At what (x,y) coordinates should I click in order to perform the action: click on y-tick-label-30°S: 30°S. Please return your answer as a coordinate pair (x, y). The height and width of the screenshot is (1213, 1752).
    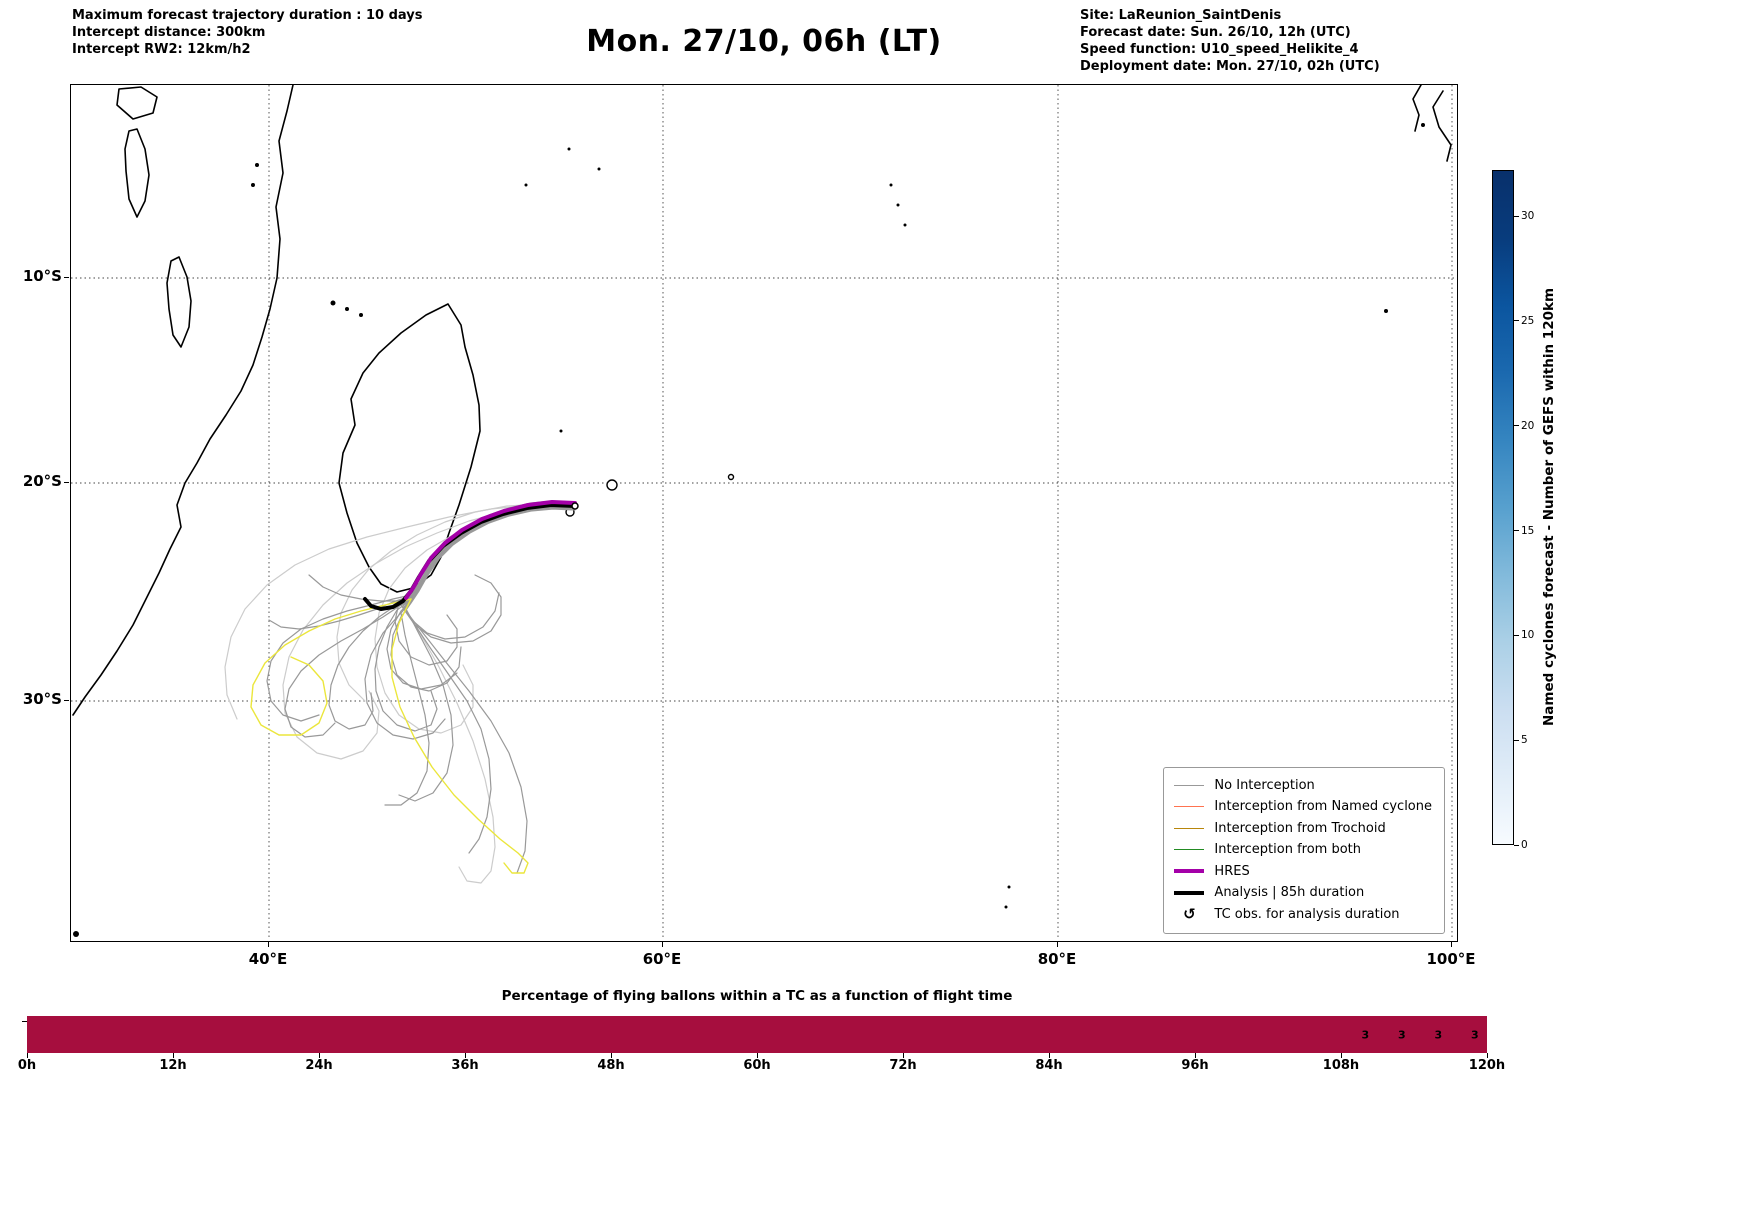
    Looking at the image, I should click on (42, 699).